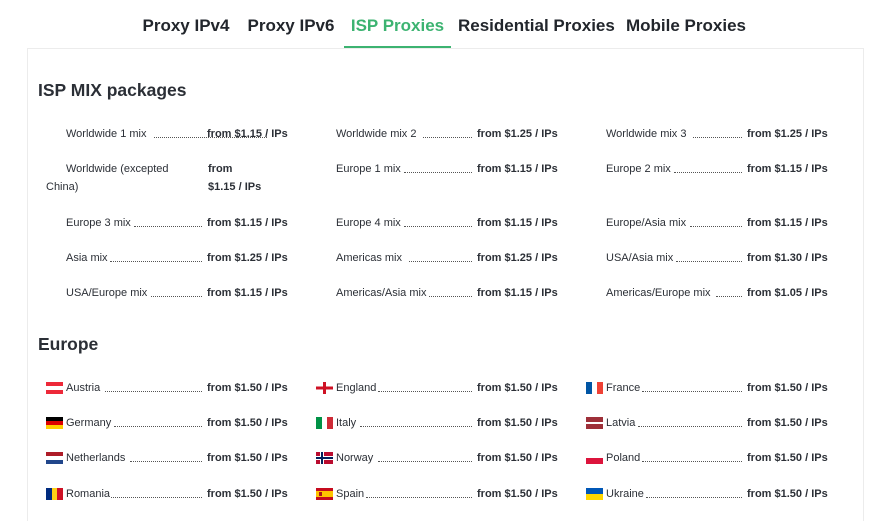 Image resolution: width=878 pixels, height=521 pixels. What do you see at coordinates (112, 90) in the screenshot?
I see `isp-mix-title: ISP MIX packages` at bounding box center [112, 90].